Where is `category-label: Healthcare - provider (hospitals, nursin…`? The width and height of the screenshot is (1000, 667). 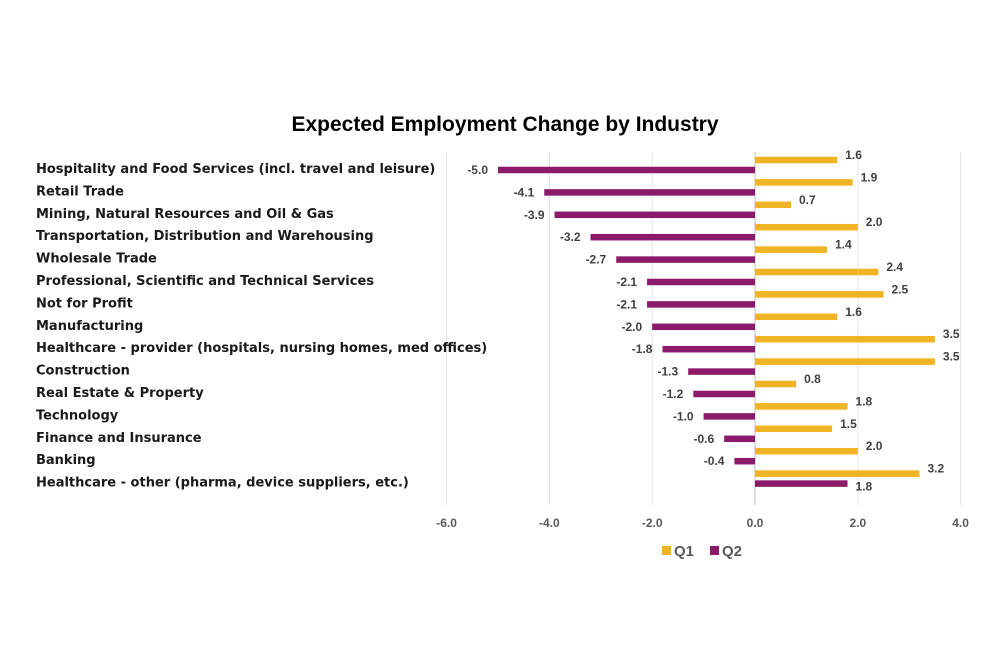
category-label: Healthcare - provider (hospitals, nursin… is located at coordinates (261, 348).